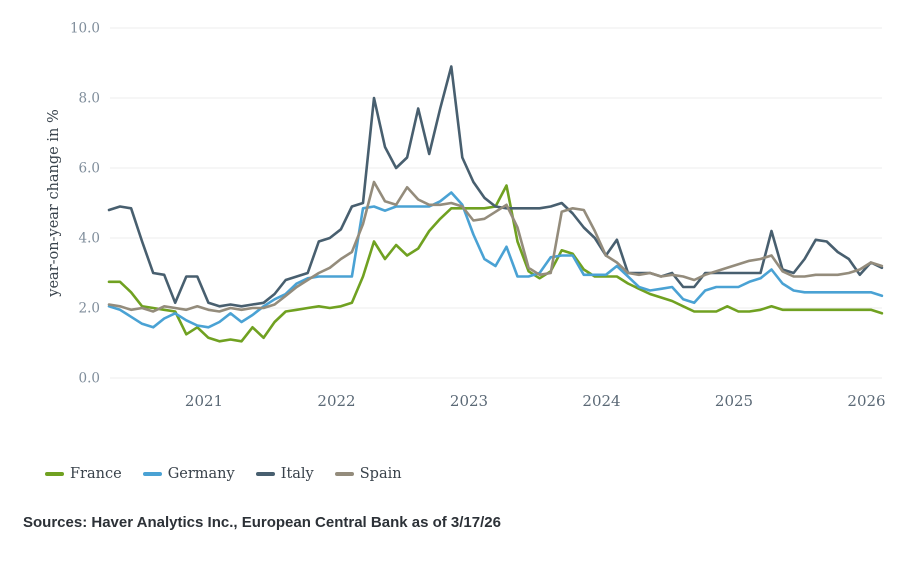  Describe the element at coordinates (89, 169) in the screenshot. I see `y-tick-label: 6.0` at that location.